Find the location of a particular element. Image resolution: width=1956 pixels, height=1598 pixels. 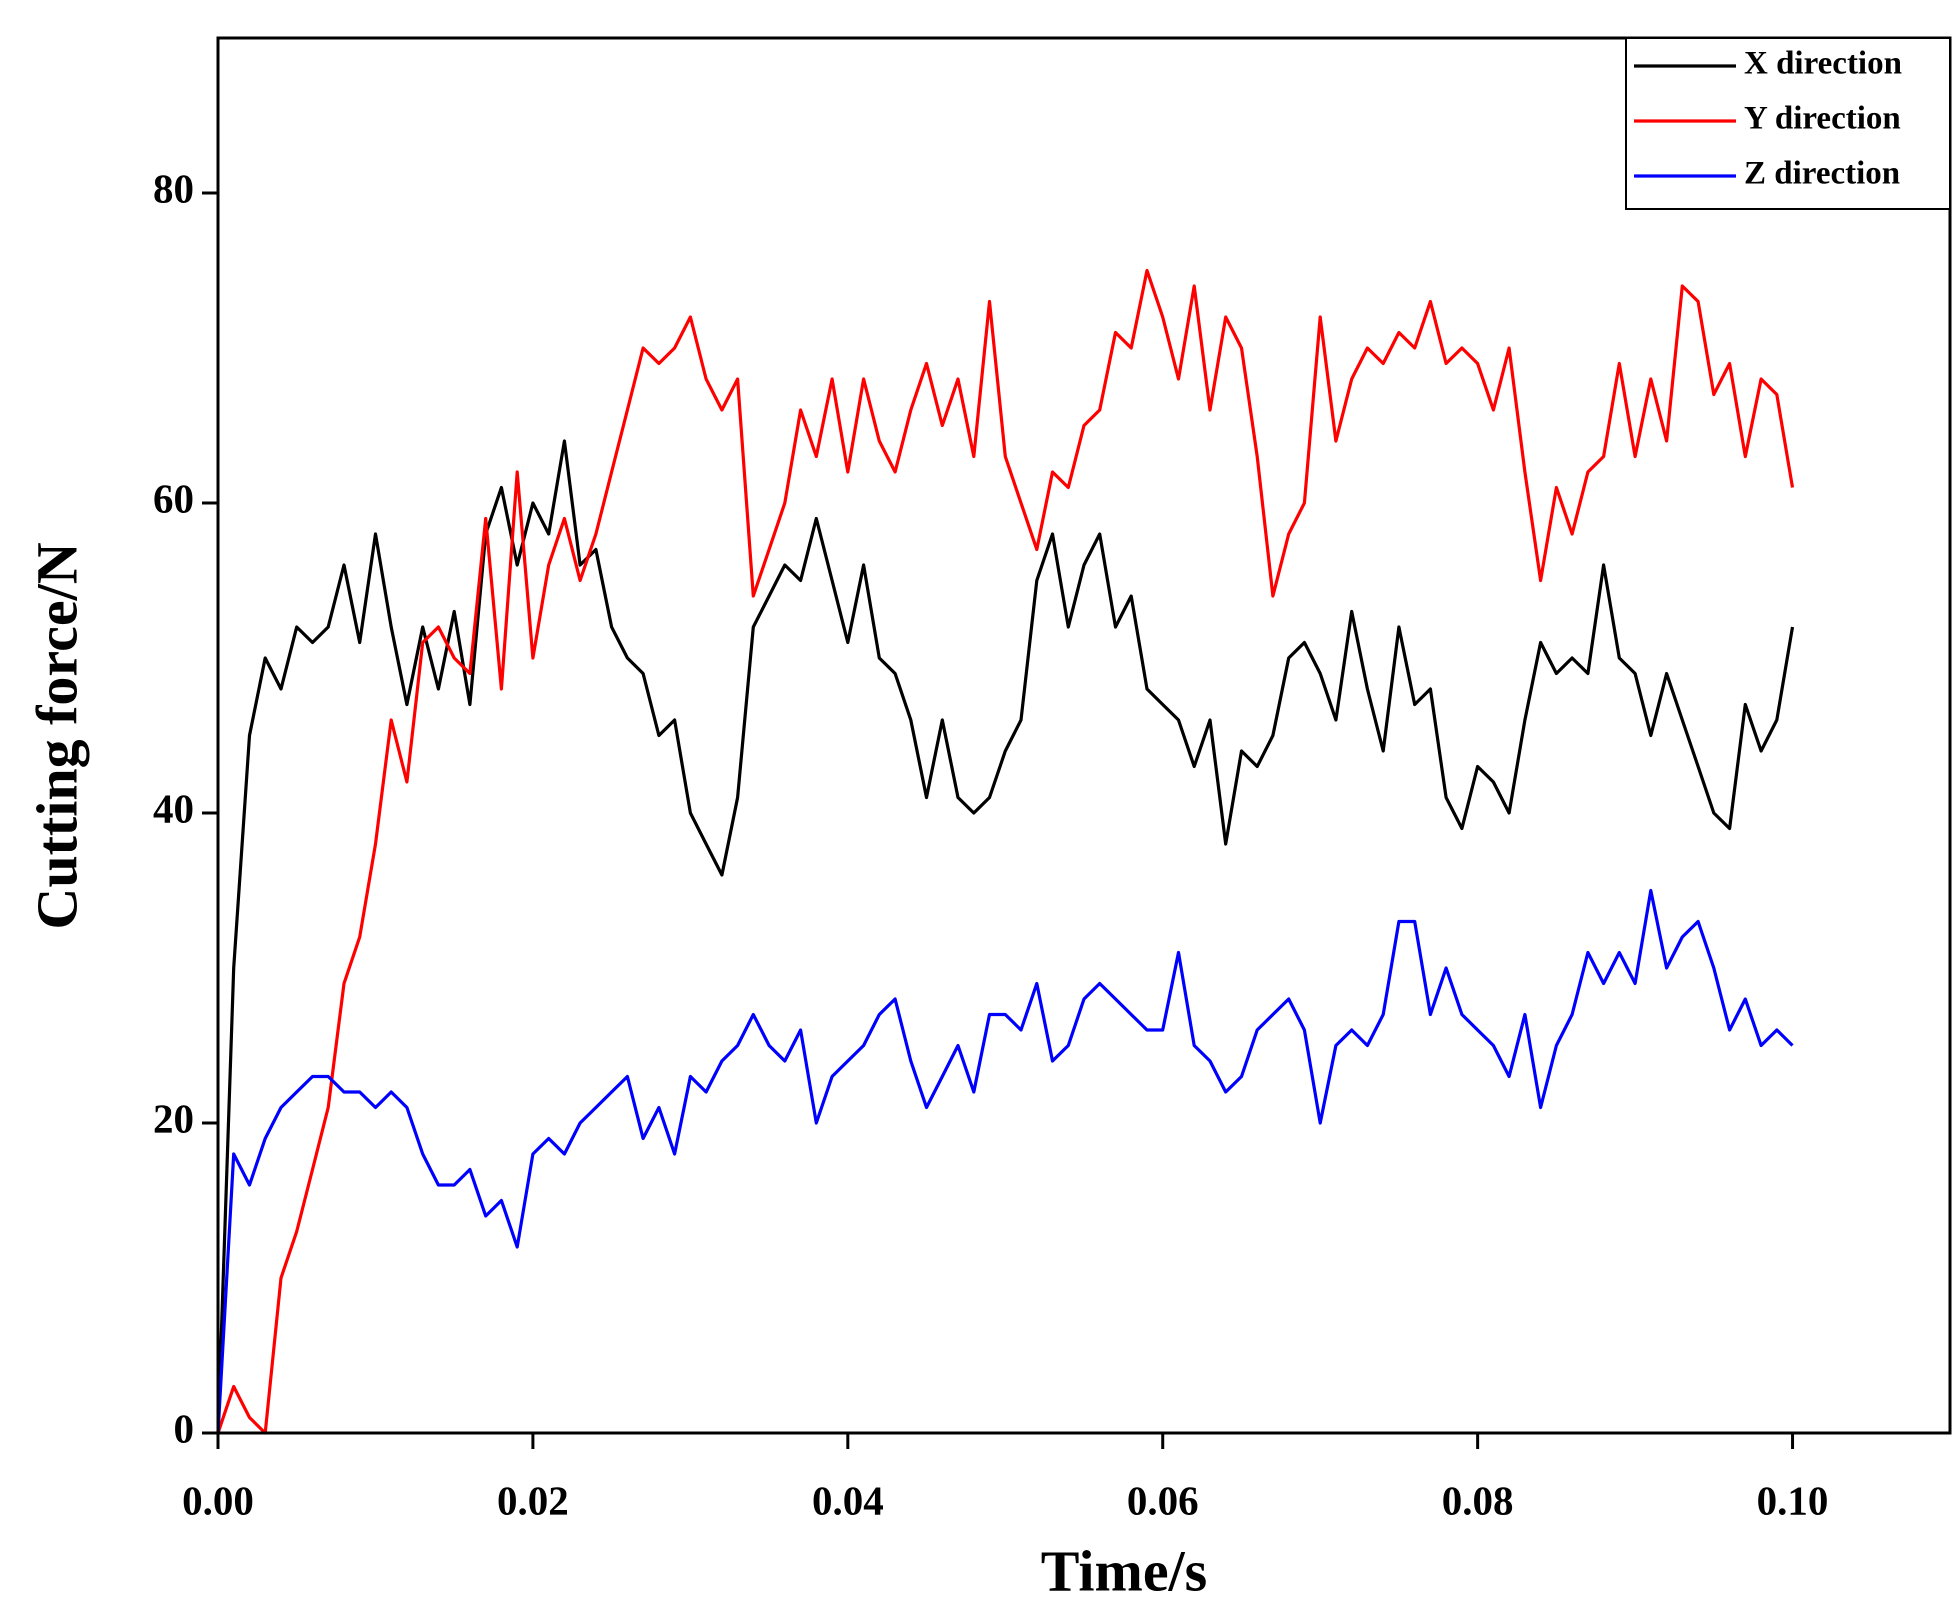

y-tick-label: 40 is located at coordinates (173, 808).